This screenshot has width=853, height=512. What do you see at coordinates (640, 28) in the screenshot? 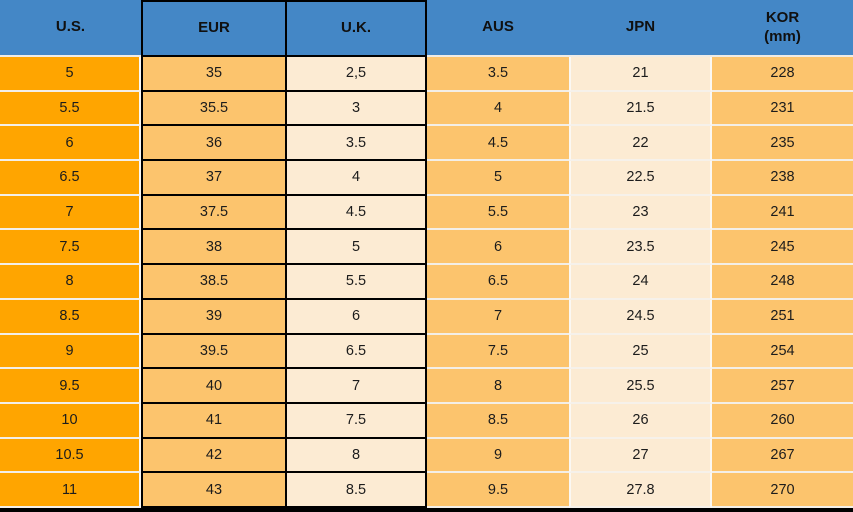
I see `column-header-jpn: JPN` at bounding box center [640, 28].